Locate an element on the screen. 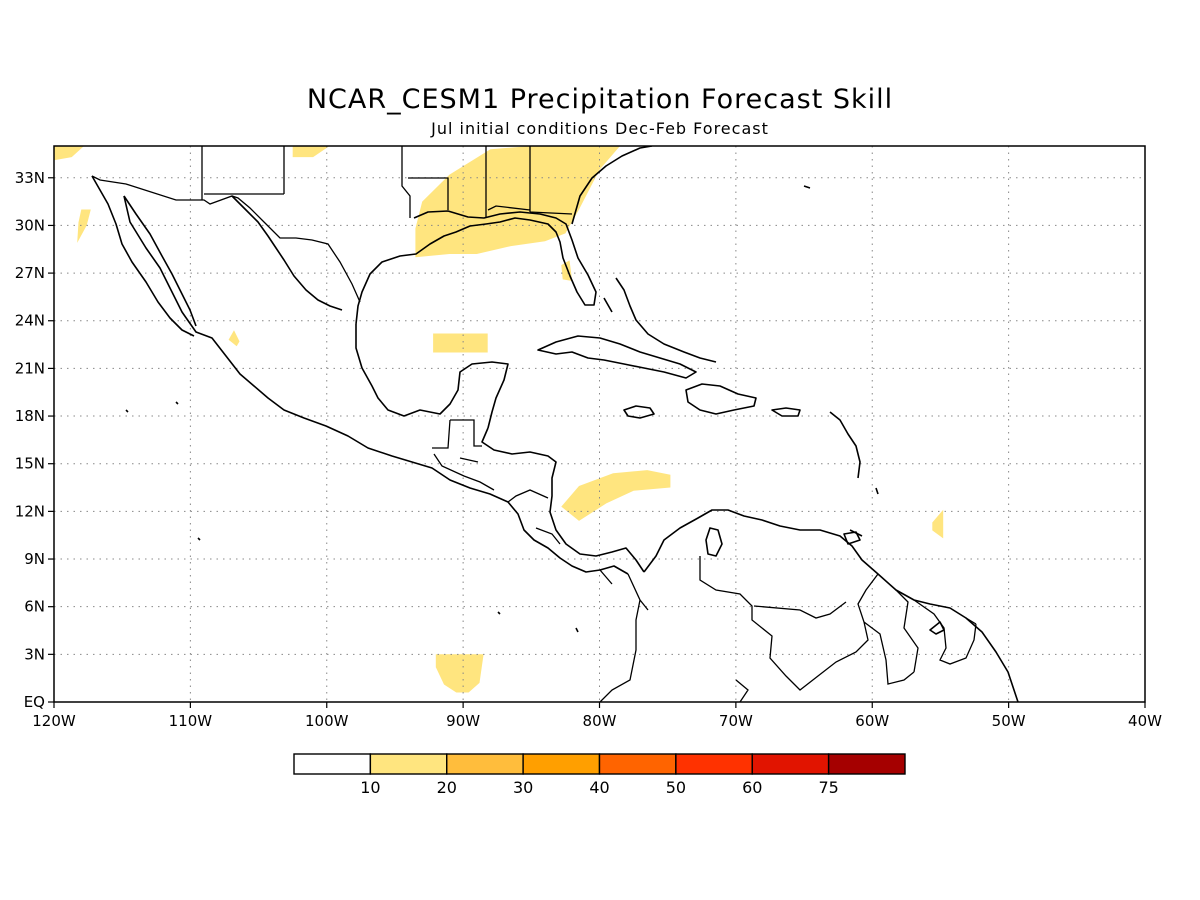 The height and width of the screenshot is (900, 1200). baja-coastline is located at coordinates (144, 256).